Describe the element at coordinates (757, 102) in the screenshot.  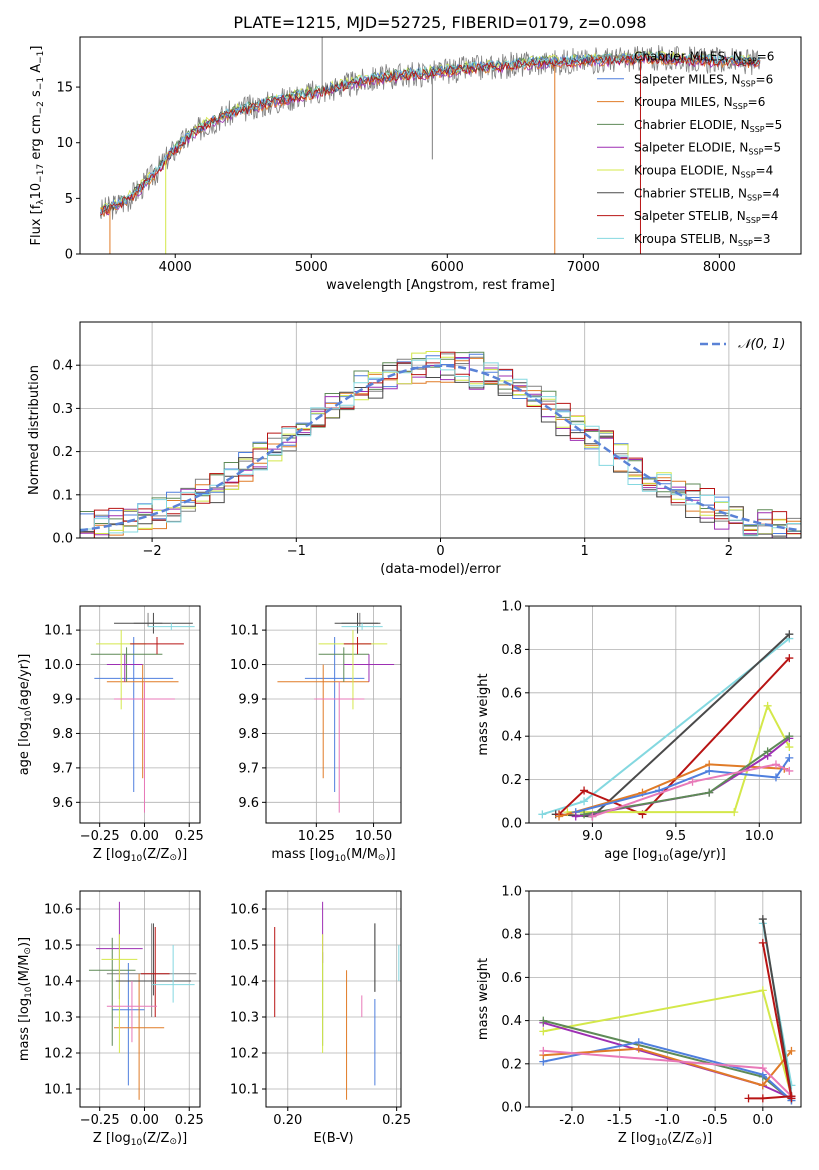
I see `legend-count: =6` at that location.